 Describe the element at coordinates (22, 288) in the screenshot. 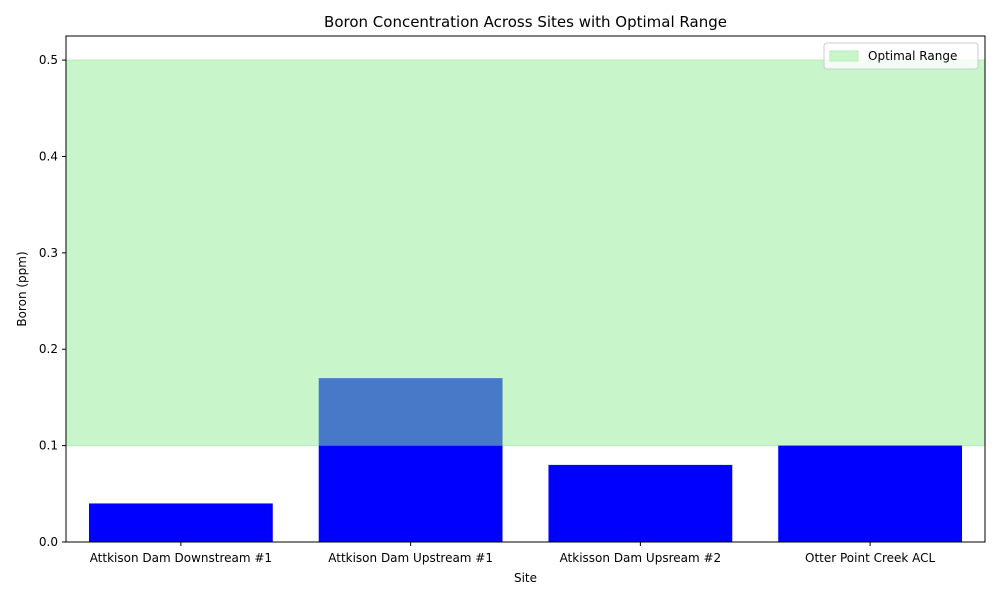

I see `y-axis-label: Boron (ppm)` at that location.